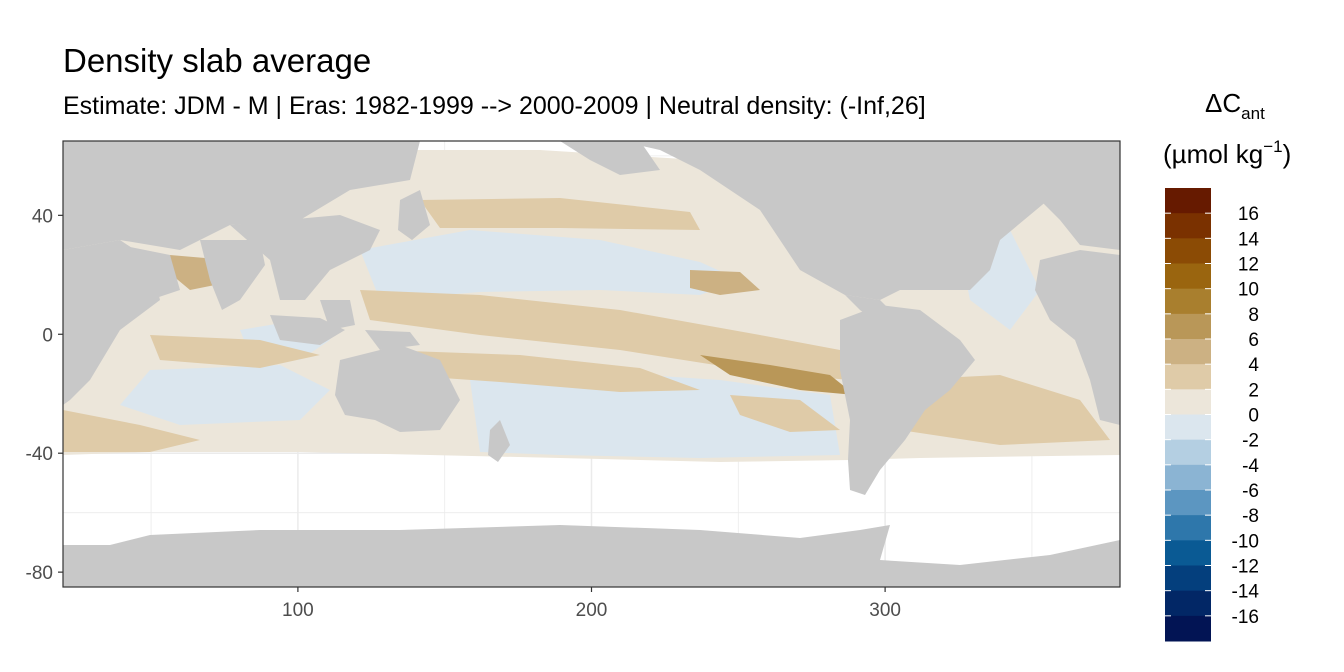 The image size is (1344, 672). I want to click on land-antarctica, so click(591, 556).